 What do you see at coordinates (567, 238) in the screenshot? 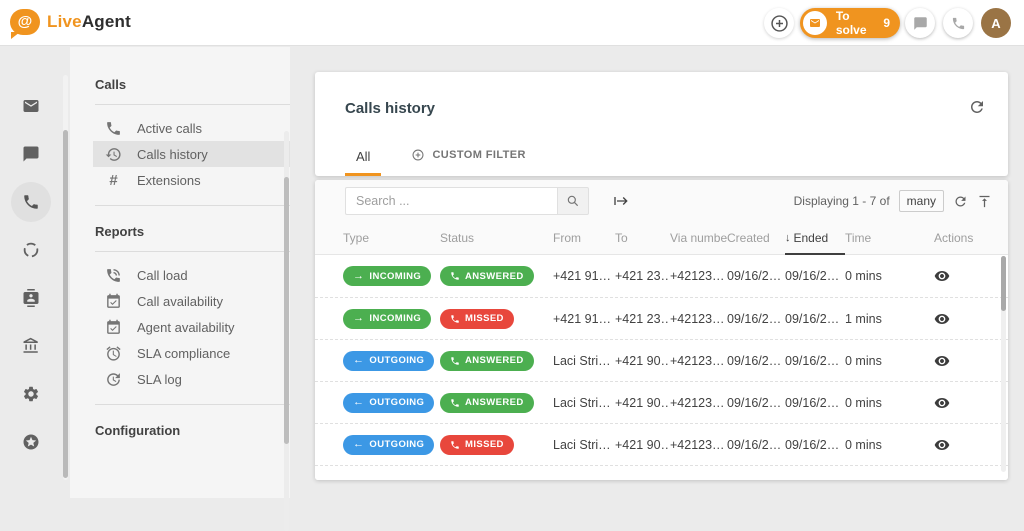
I see `column-header-from: From` at bounding box center [567, 238].